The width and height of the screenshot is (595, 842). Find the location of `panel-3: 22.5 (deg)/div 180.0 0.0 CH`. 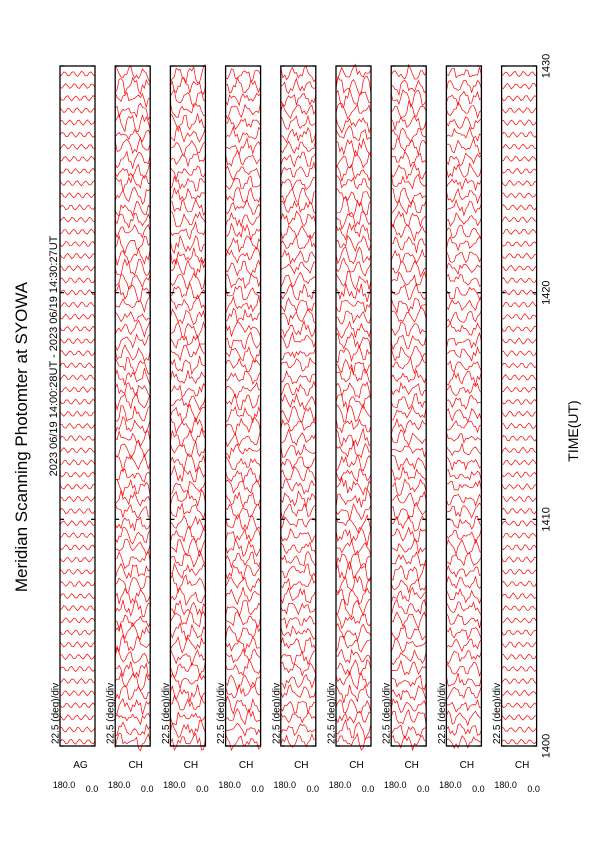

panel-3: 22.5 (deg)/div 180.0 0.0 CH is located at coordinates (185, 429).